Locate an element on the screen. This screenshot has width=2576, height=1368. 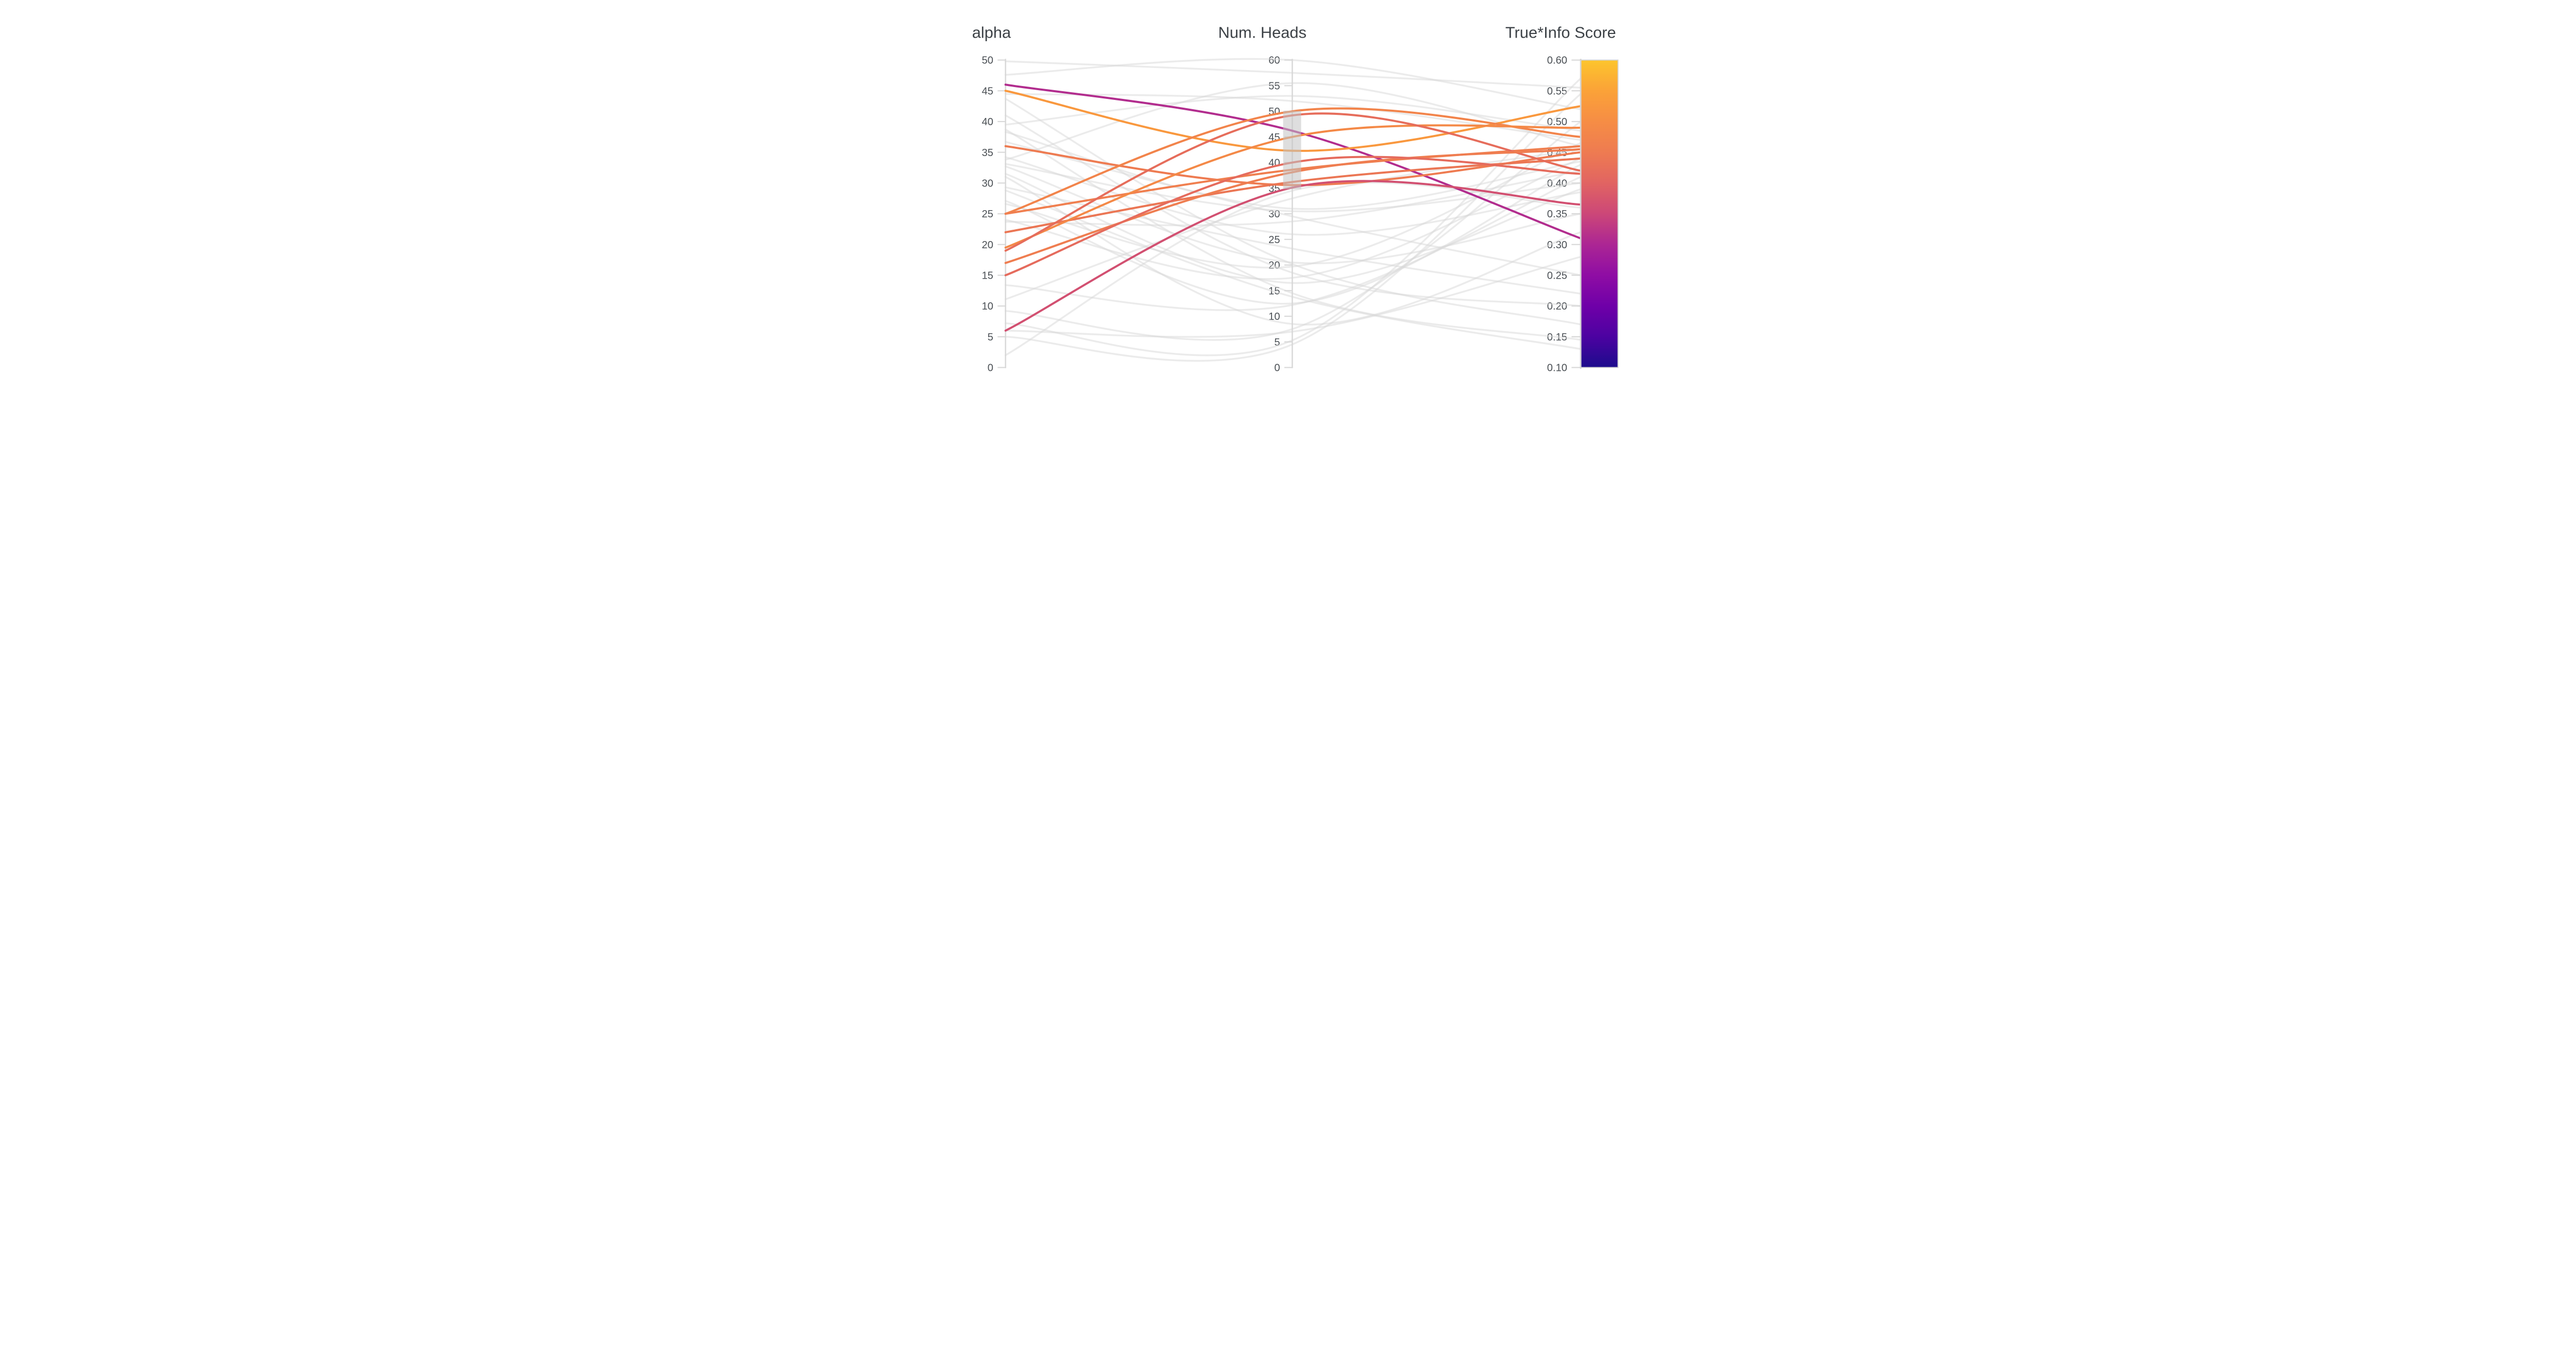
true_info_score-tick-label: 0.10 is located at coordinates (1557, 368).